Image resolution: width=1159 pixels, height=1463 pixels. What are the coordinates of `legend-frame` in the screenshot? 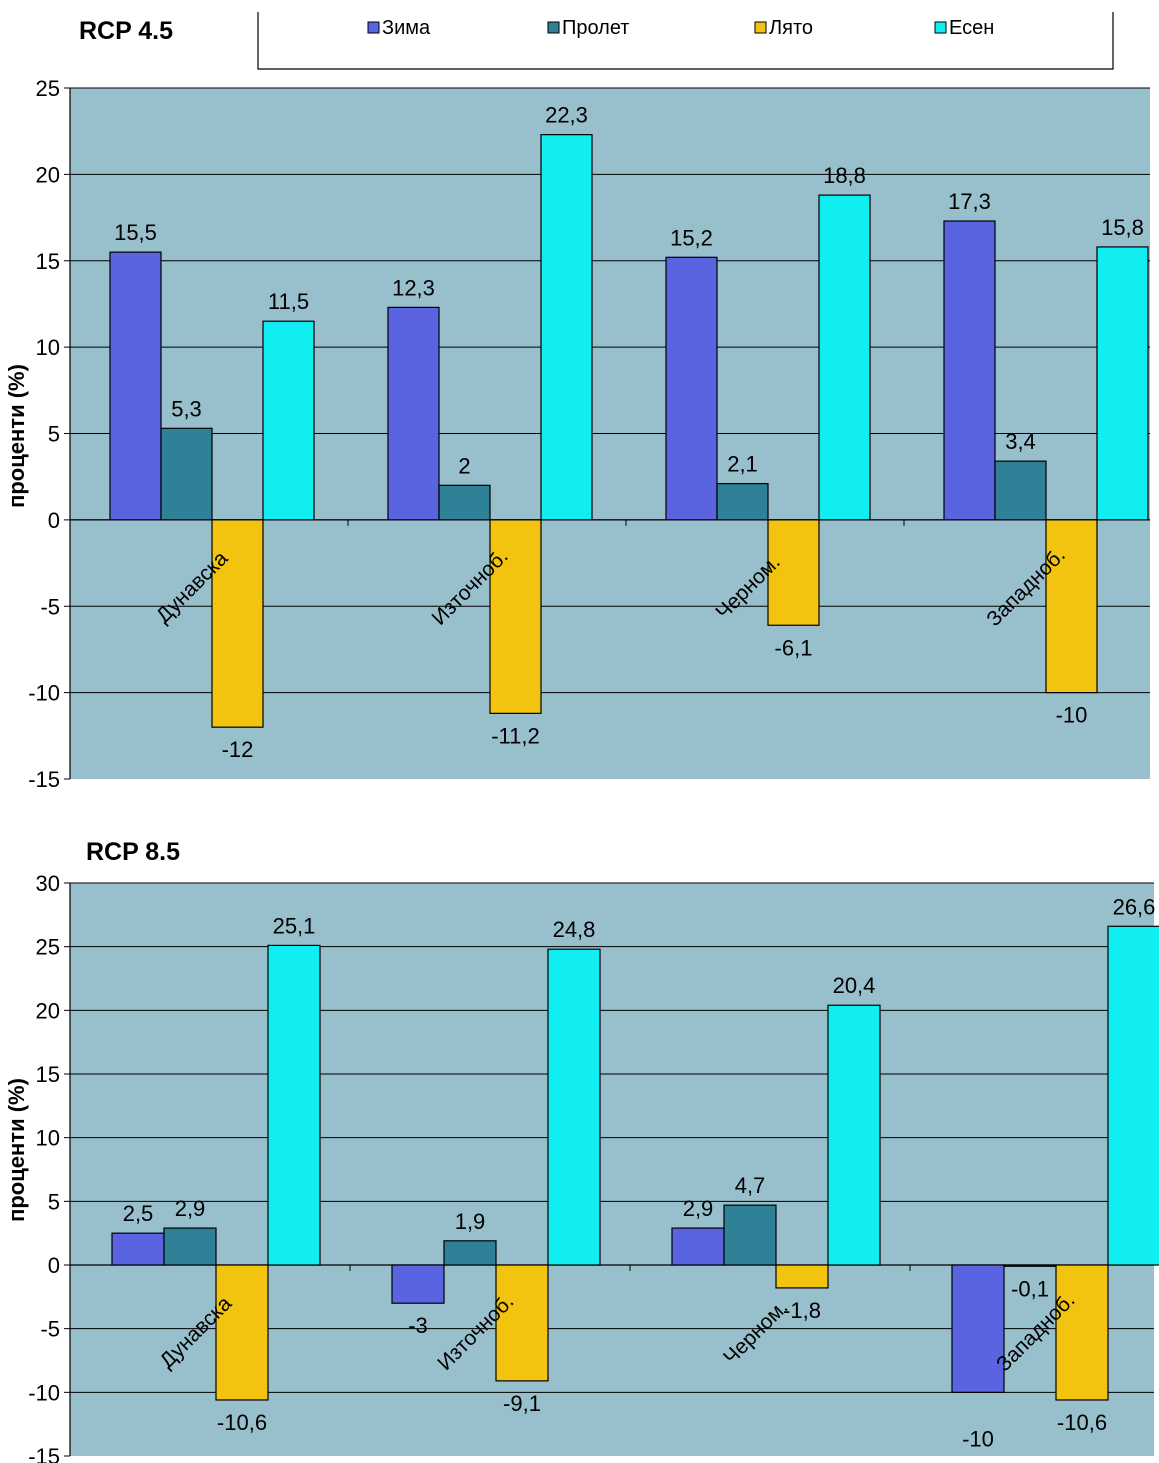 It's located at (685, 41).